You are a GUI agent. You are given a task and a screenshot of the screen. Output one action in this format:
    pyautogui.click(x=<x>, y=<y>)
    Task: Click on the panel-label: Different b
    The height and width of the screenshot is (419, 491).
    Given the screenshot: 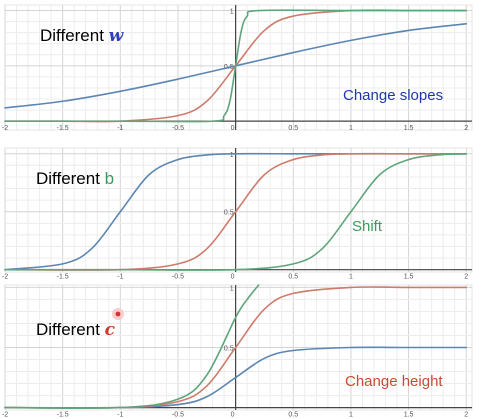 What is the action you would take?
    pyautogui.click(x=75, y=178)
    